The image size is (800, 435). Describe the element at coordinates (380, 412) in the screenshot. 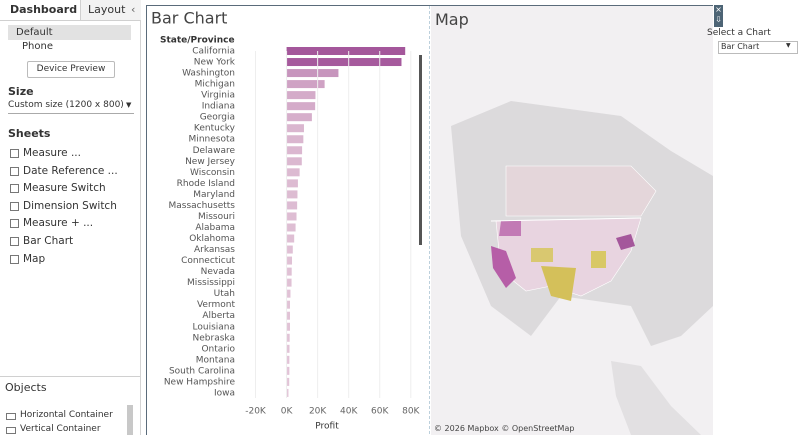

I see `x-tick-label: 60K` at that location.